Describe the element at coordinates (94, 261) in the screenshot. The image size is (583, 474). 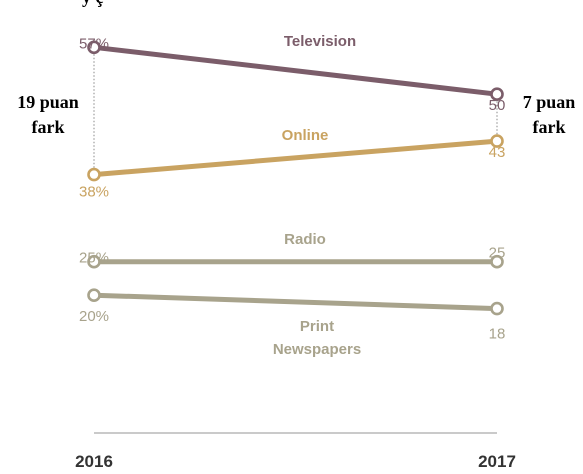
I see `radio-point-2016` at that location.